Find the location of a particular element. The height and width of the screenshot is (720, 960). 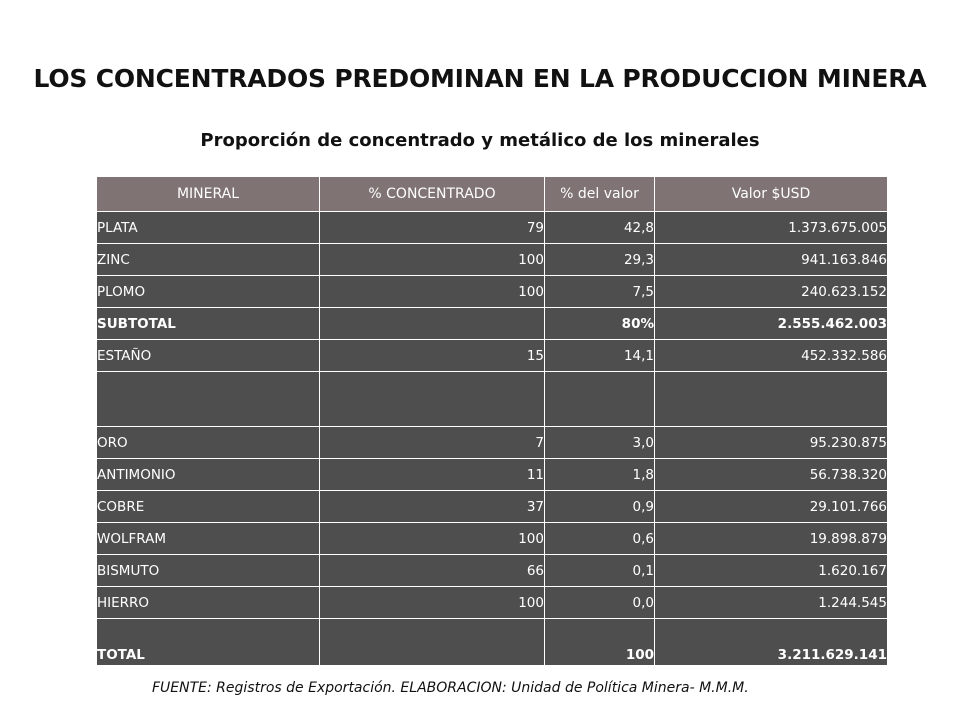

table-row: ANTIMONIO 11 1,8 56.738.320 is located at coordinates (492, 474).